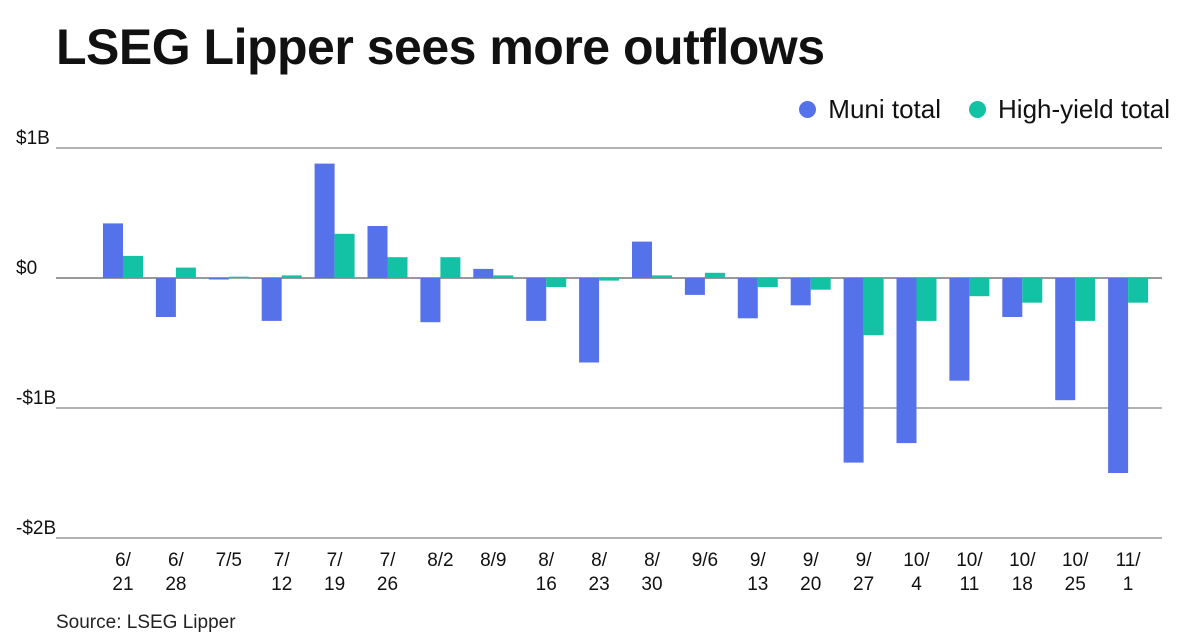 This screenshot has width=1200, height=634. Describe the element at coordinates (229, 560) in the screenshot. I see `x-tick-label: 7/5` at that location.